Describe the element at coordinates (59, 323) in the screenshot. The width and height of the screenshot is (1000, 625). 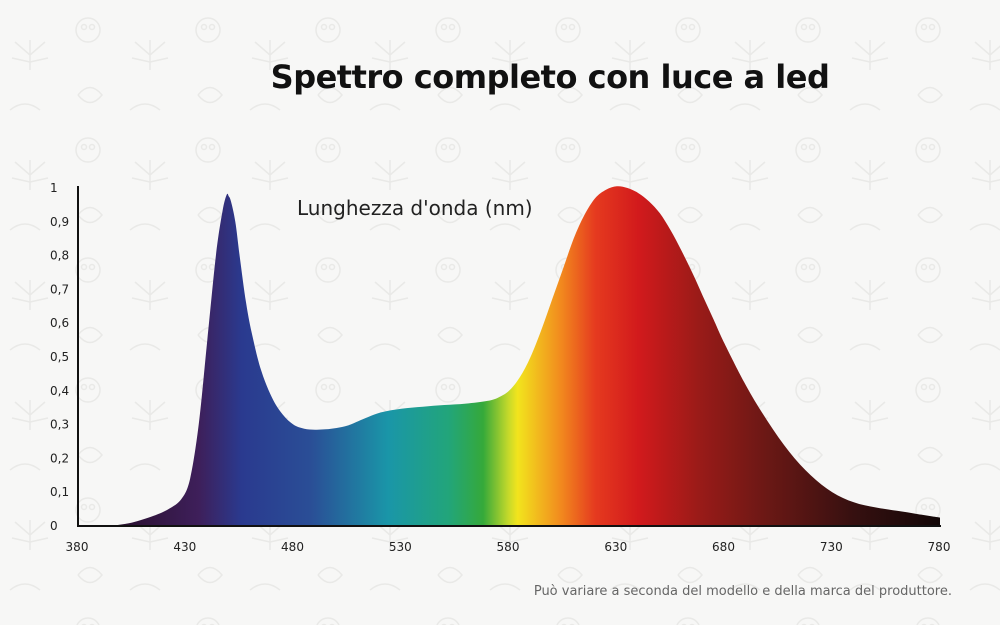
I see `y-tick-label: 0,6` at that location.